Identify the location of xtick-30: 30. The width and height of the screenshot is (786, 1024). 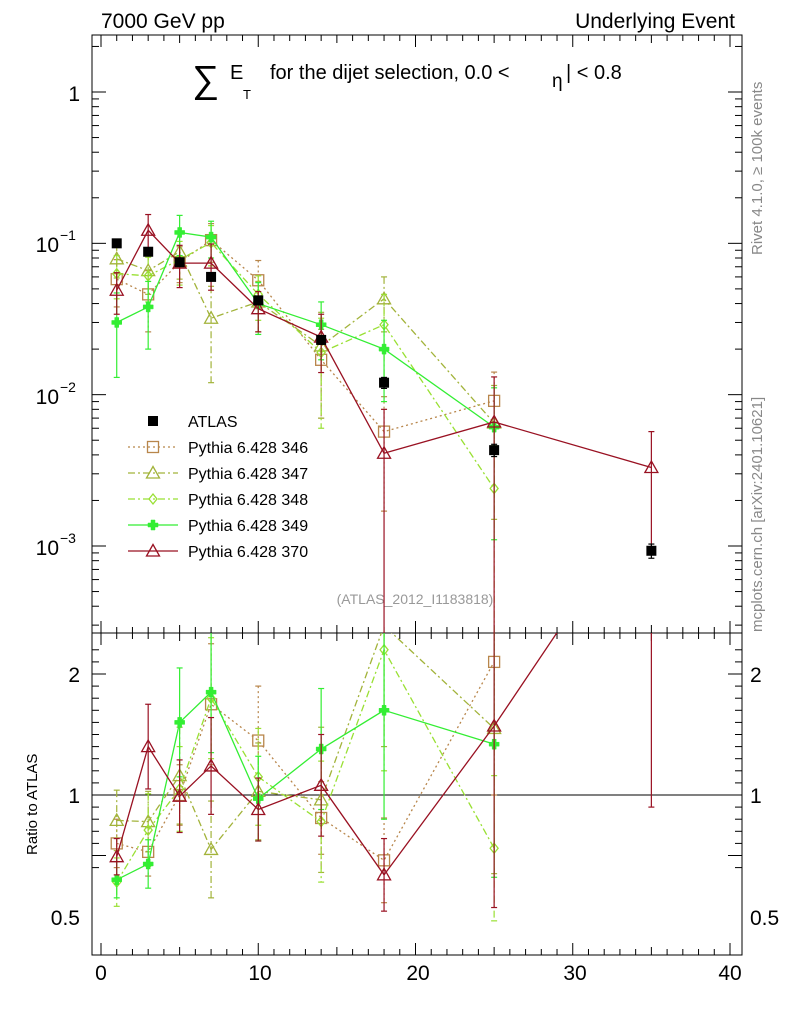
(574, 973).